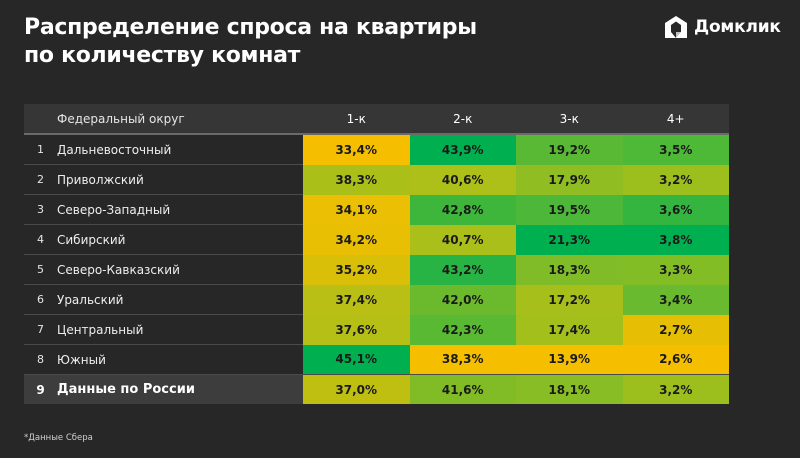 The image size is (800, 458). Describe the element at coordinates (180, 239) in the screenshot. I see `row-region: Сибирский` at that location.